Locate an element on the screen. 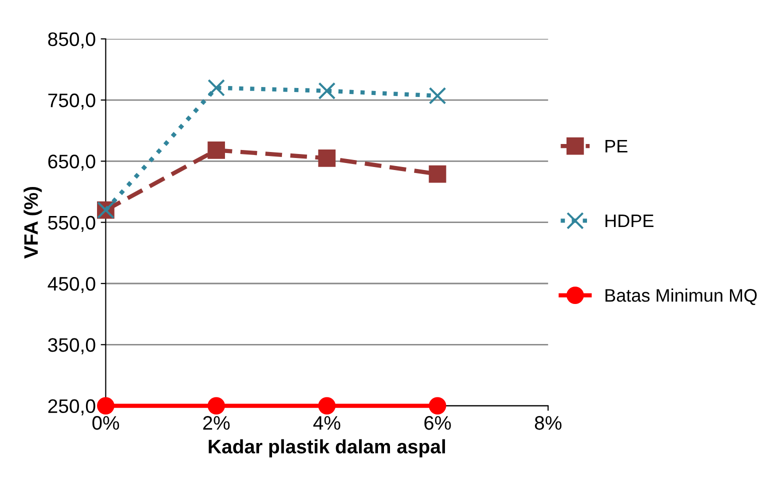  x-axis-title: Kadar plastik dalam aspal is located at coordinates (326, 448).